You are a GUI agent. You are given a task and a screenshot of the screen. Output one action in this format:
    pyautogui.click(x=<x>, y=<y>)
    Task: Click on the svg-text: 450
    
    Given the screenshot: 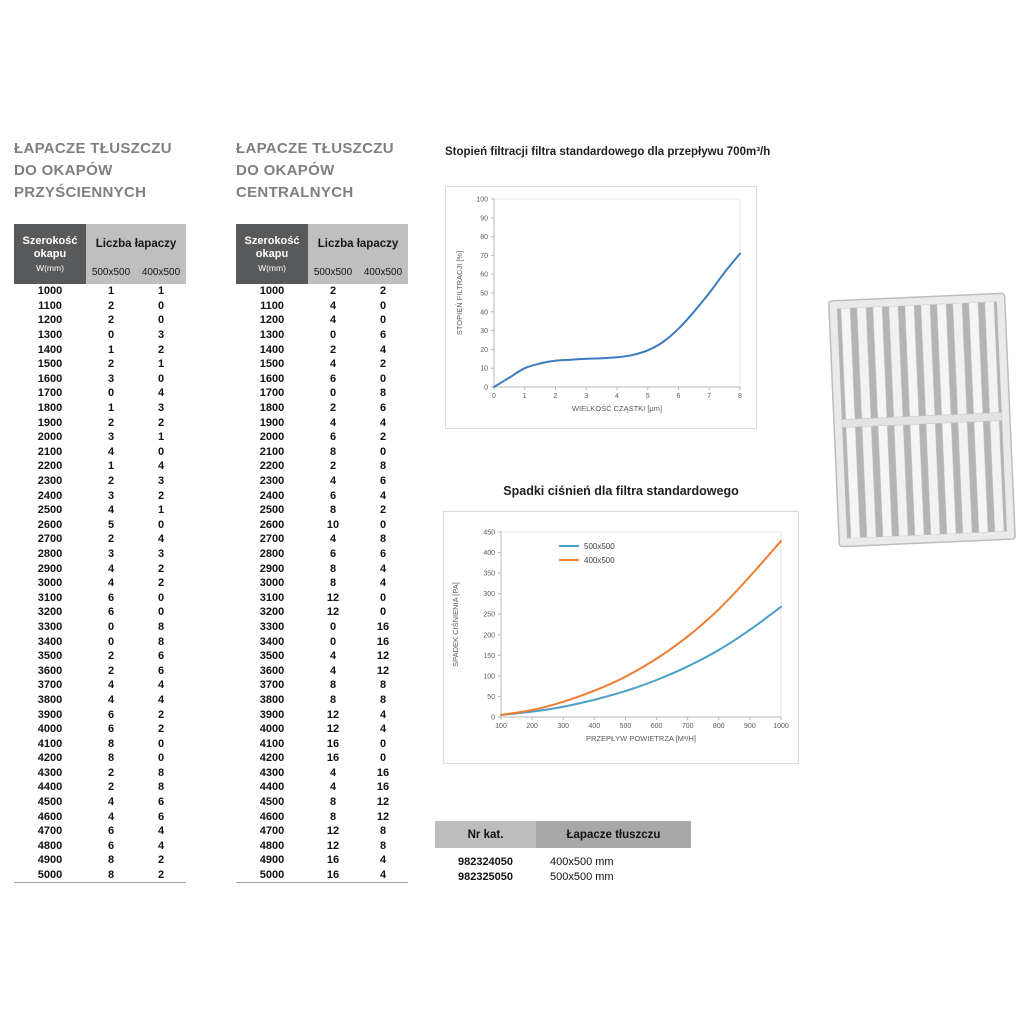 What is the action you would take?
    pyautogui.click(x=489, y=533)
    